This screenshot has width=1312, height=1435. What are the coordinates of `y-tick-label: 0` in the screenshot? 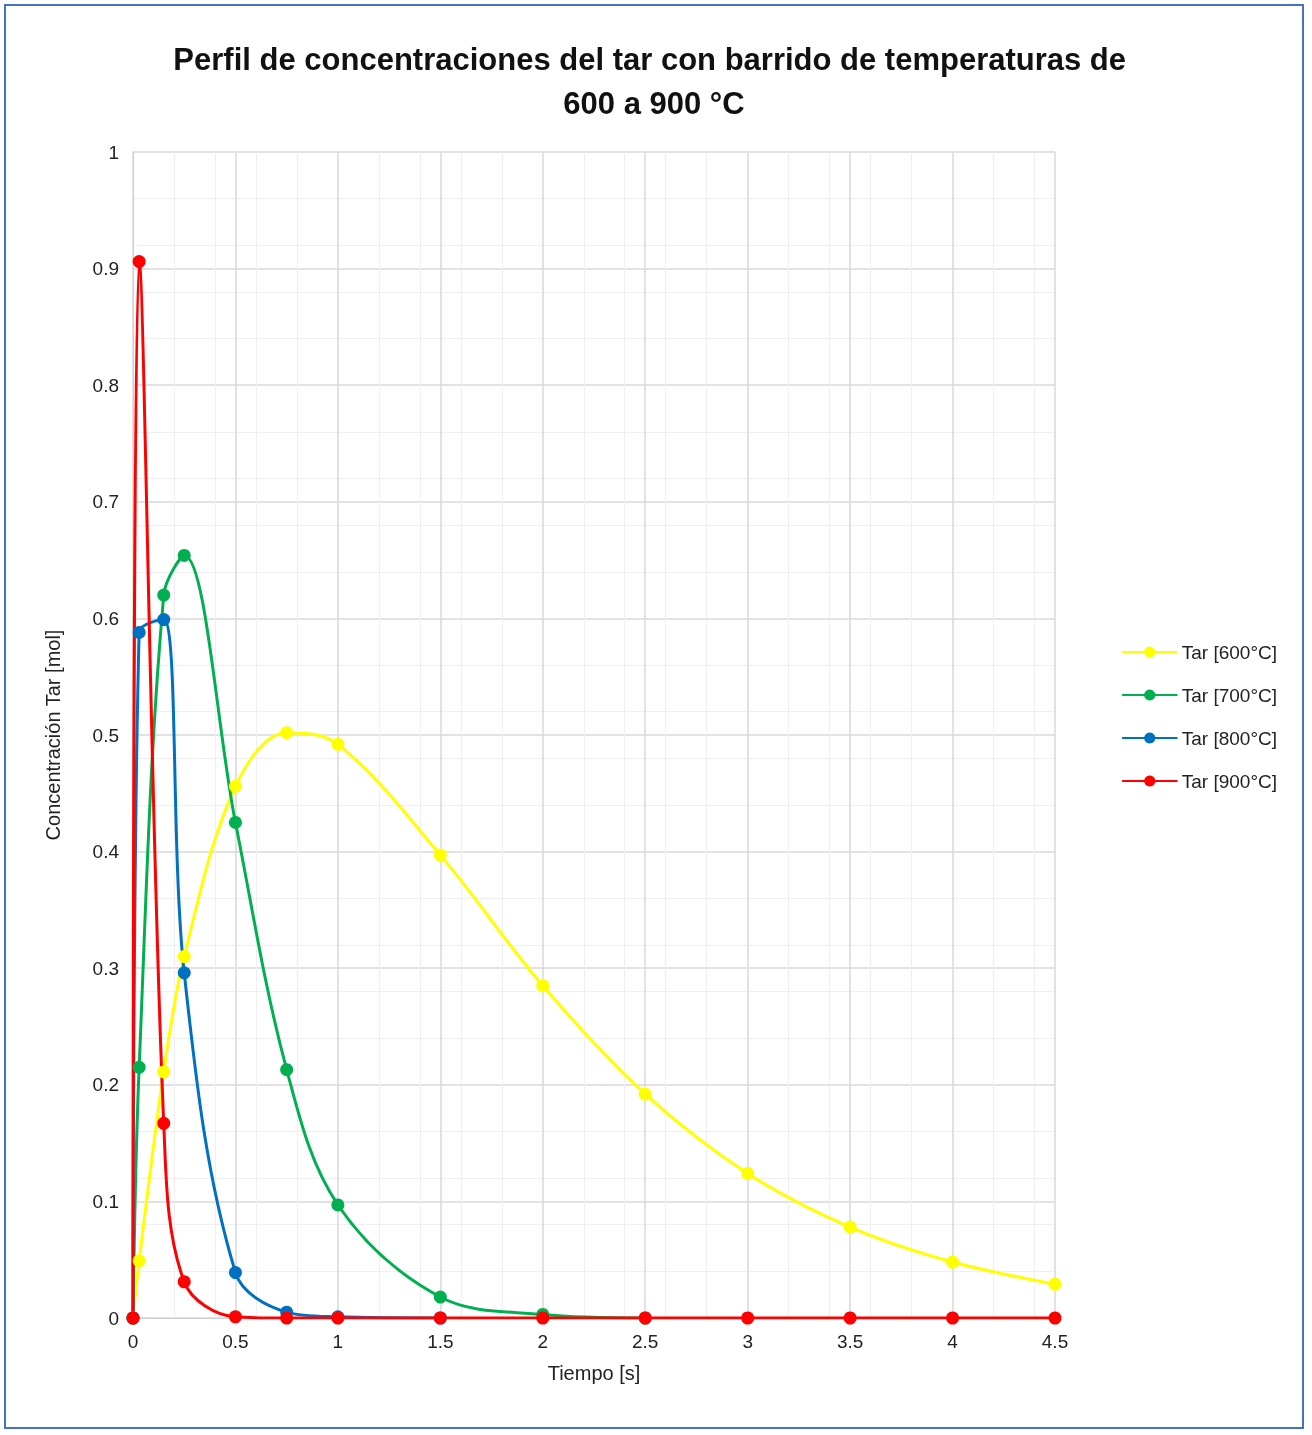 It's located at (113, 1318).